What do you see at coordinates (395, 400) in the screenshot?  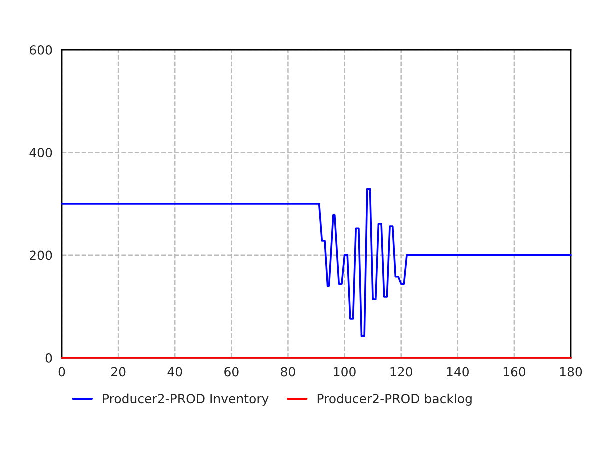 I see `legend-label: Producer2-PROD backlog` at bounding box center [395, 400].